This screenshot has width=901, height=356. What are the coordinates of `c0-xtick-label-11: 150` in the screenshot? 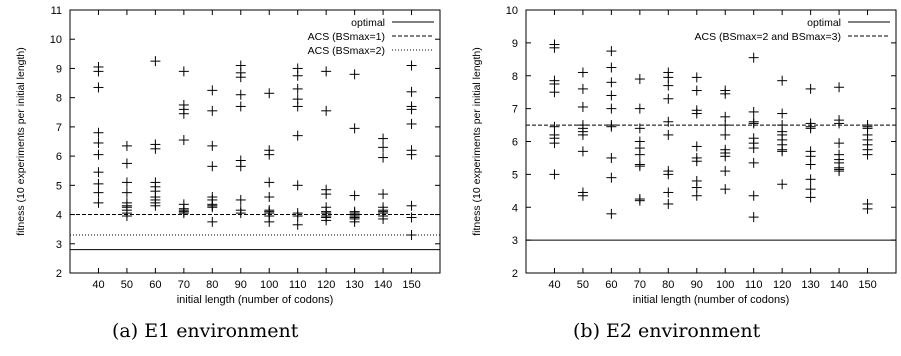 It's located at (411, 285).